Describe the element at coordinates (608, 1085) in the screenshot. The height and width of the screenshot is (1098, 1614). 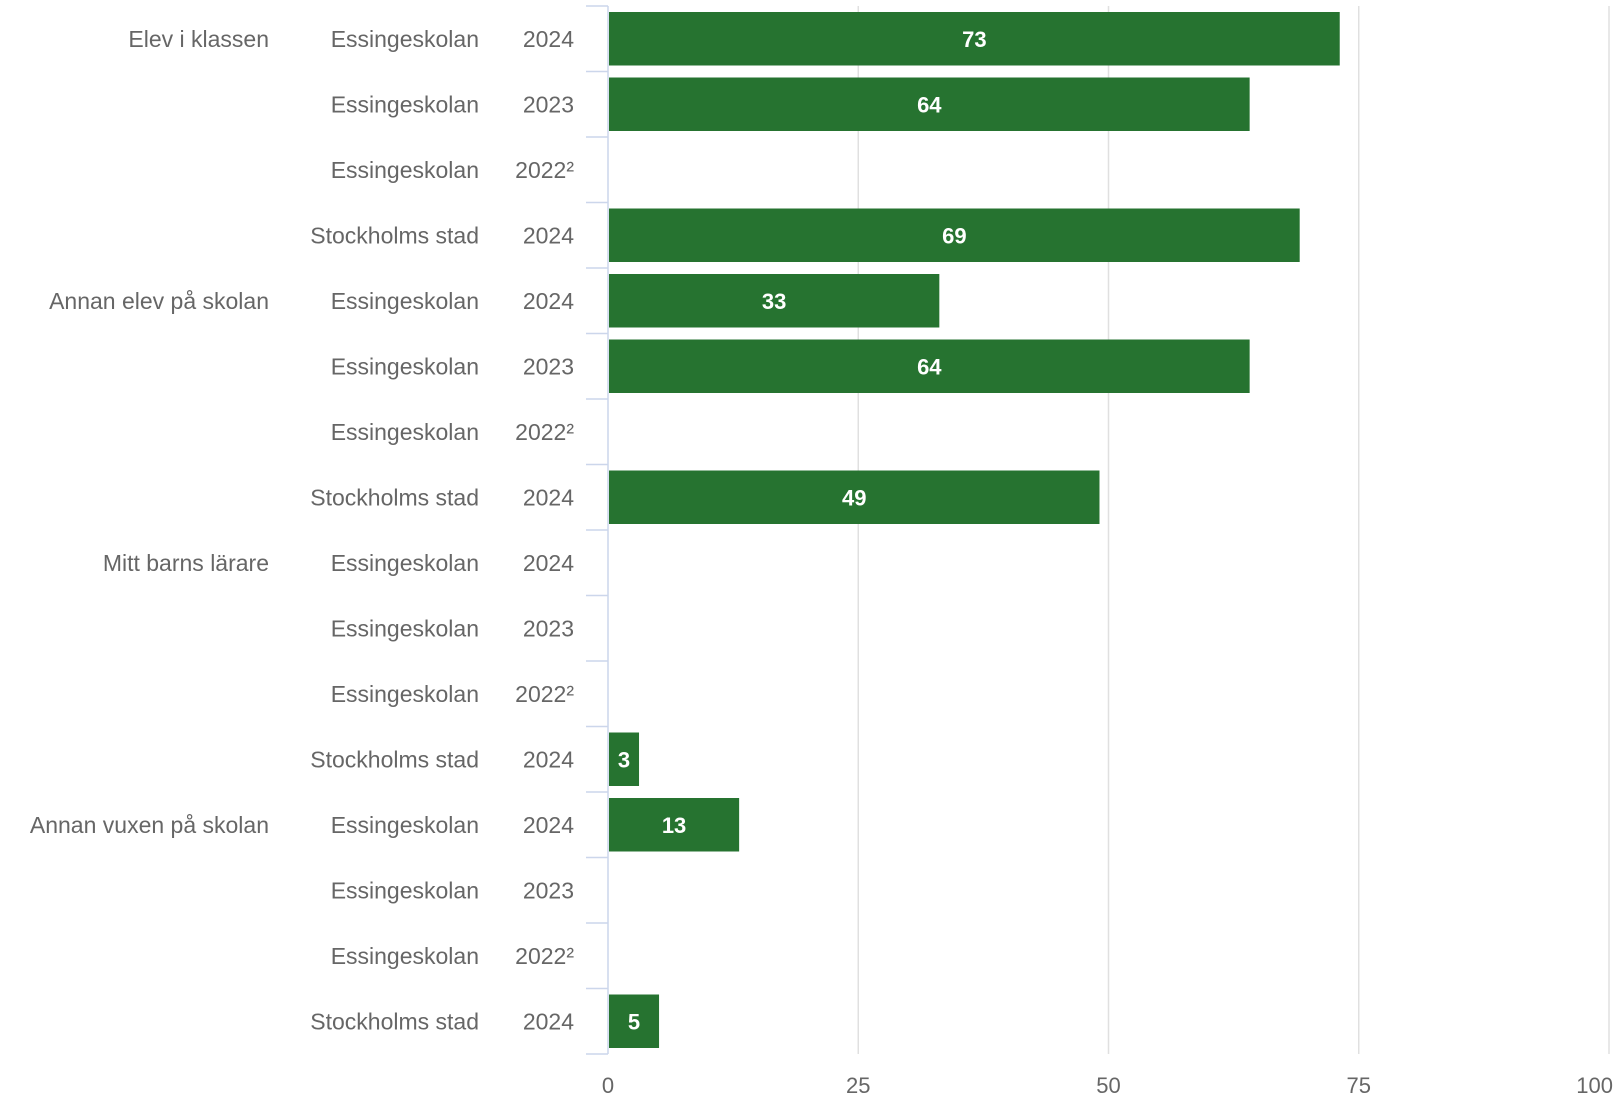
I see `x-tick-label: 0` at that location.